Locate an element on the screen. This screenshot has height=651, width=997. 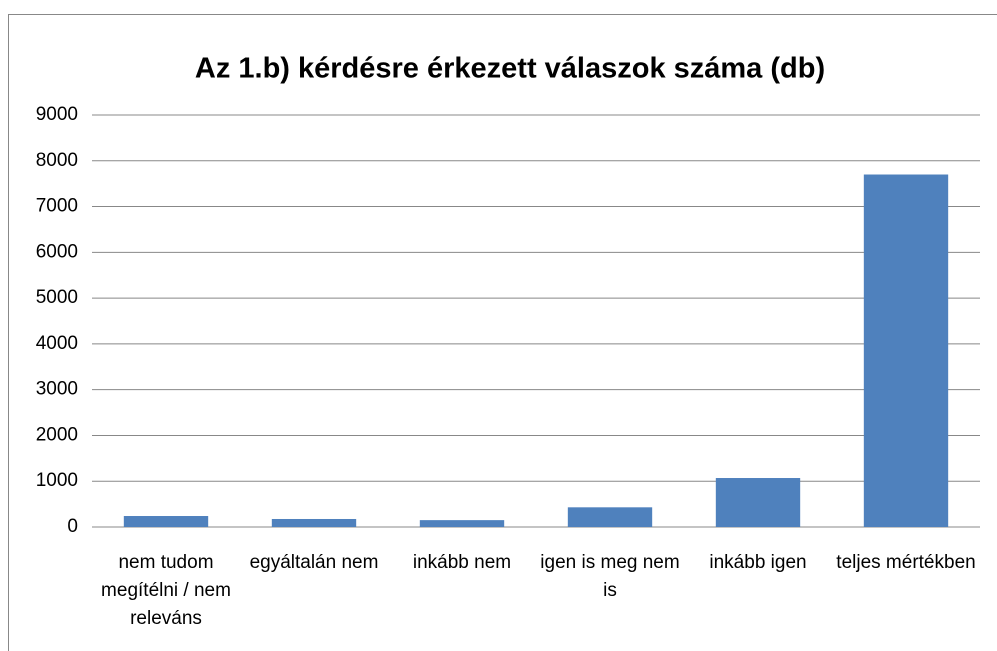
y-tick-label: 0 is located at coordinates (72, 526).